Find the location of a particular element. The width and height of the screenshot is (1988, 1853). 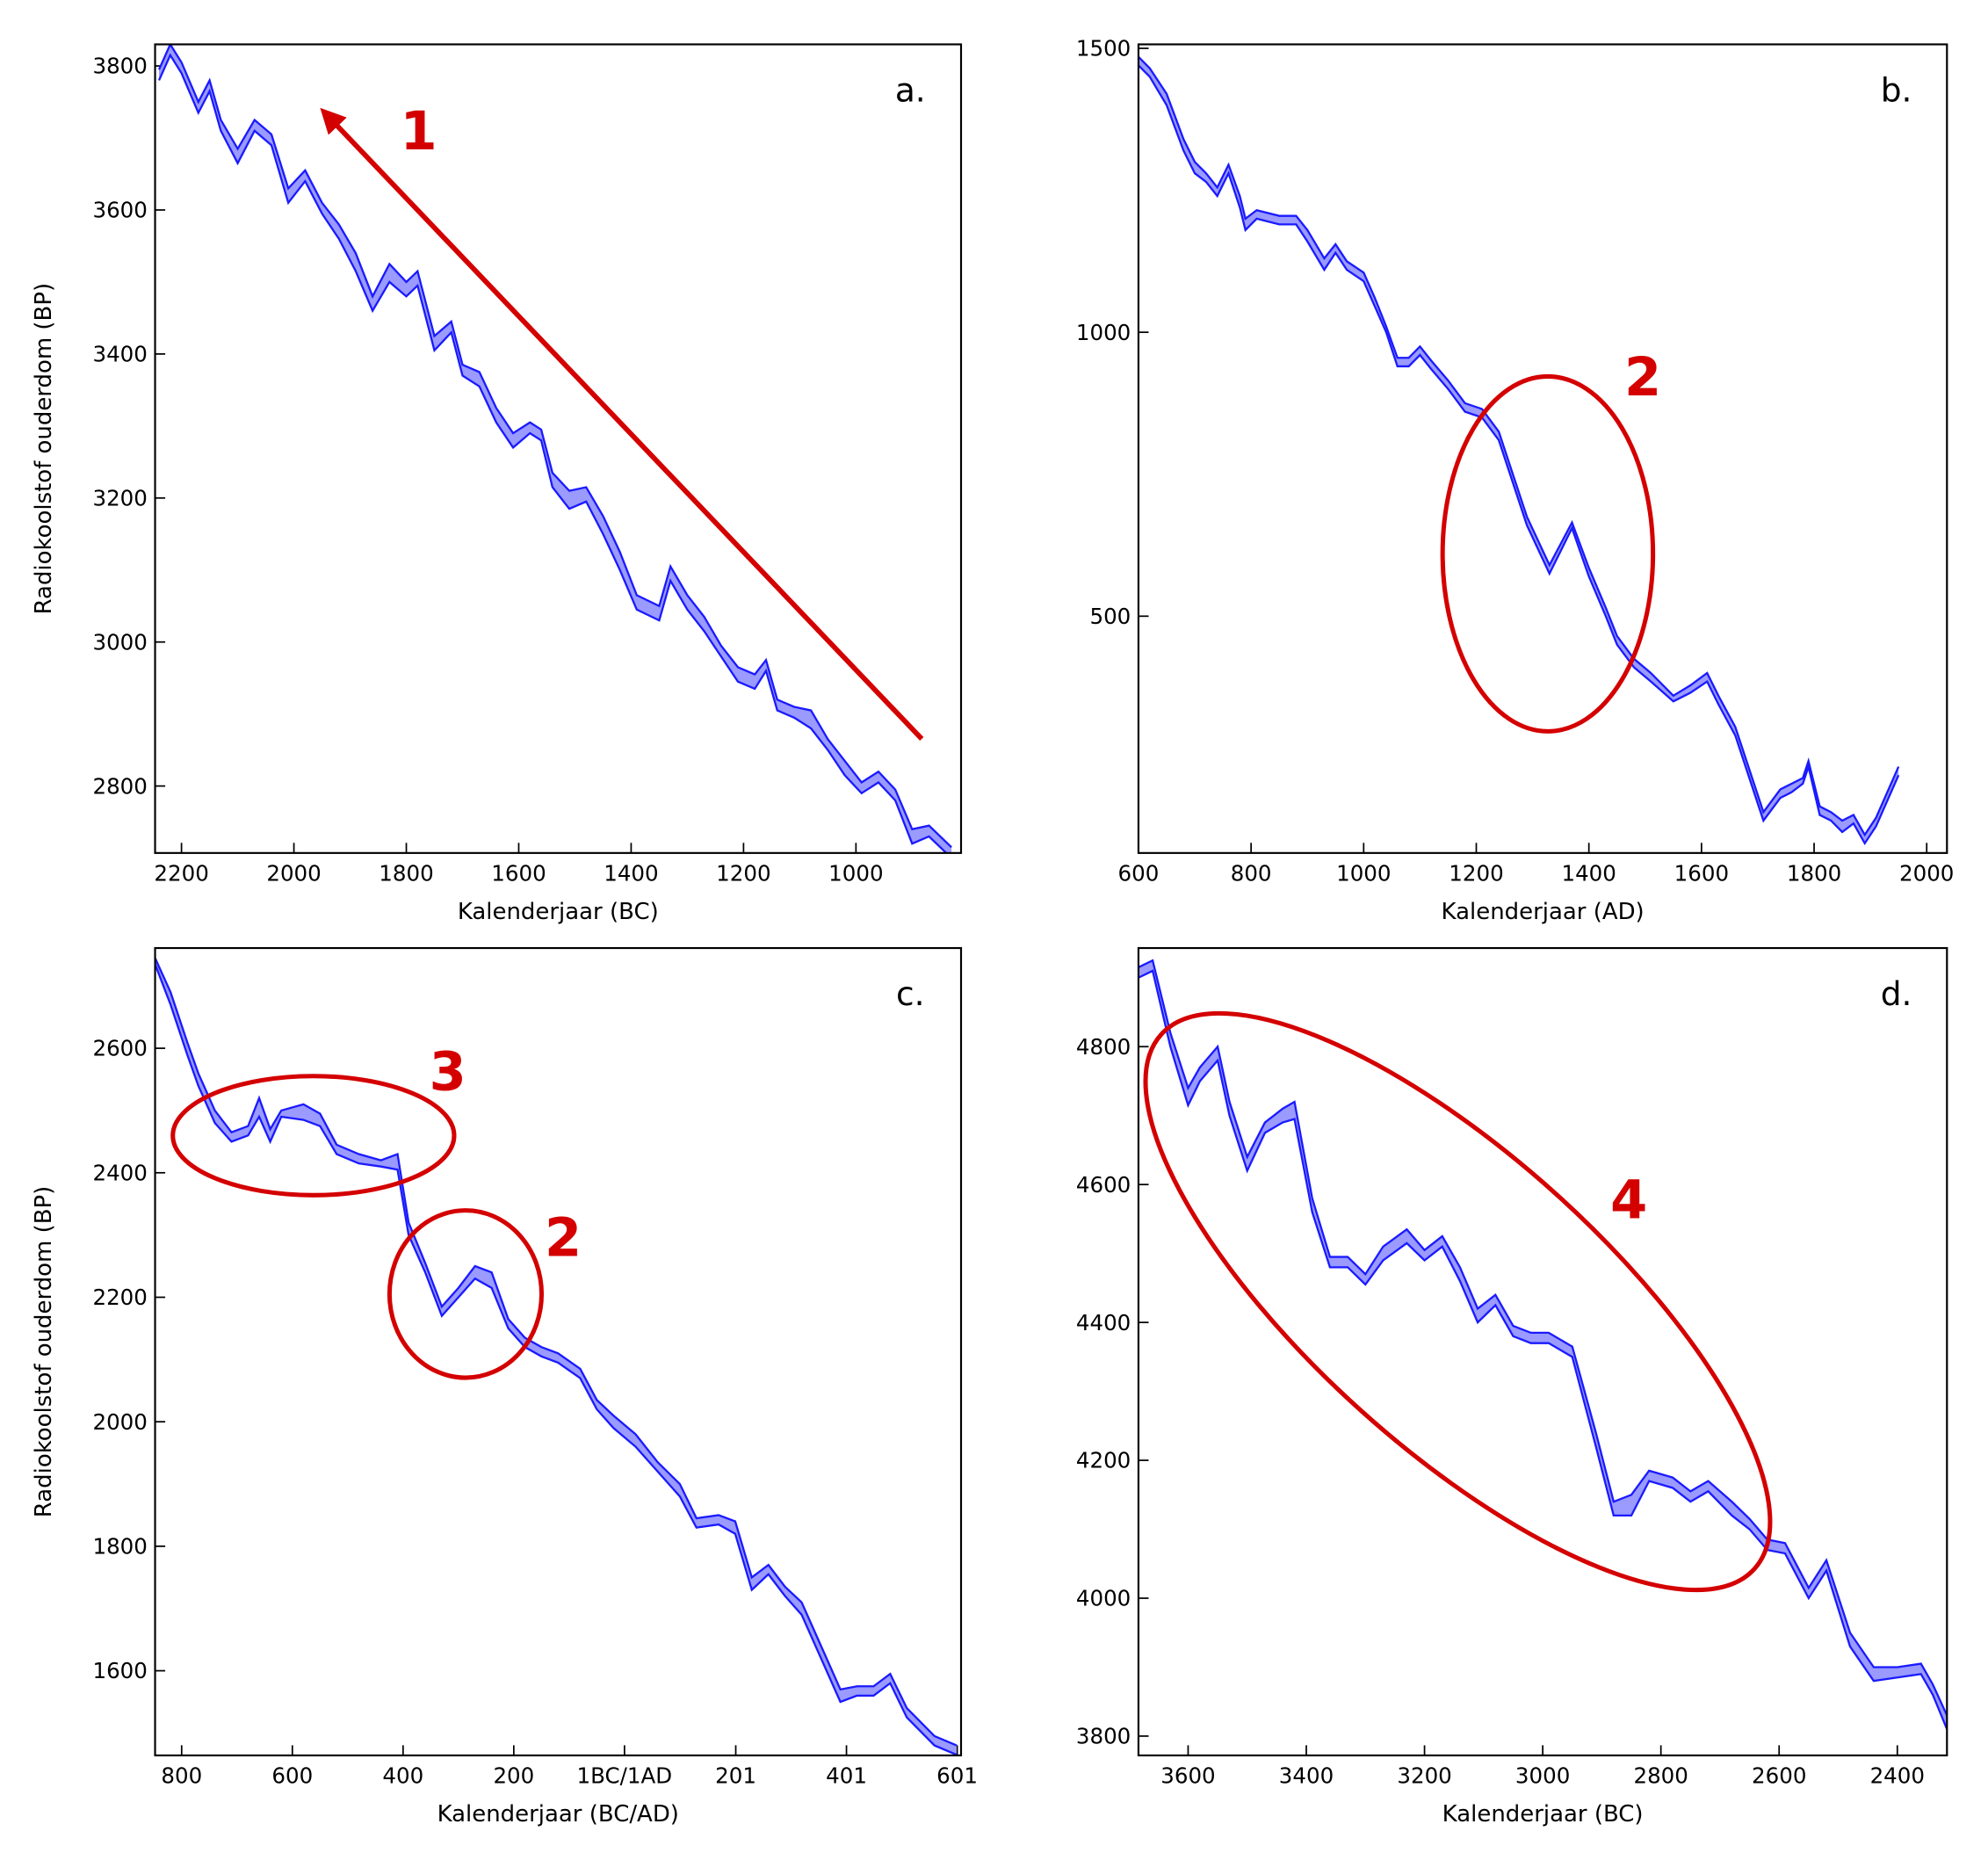

y-tick-label: 4400 is located at coordinates (1103, 1322).